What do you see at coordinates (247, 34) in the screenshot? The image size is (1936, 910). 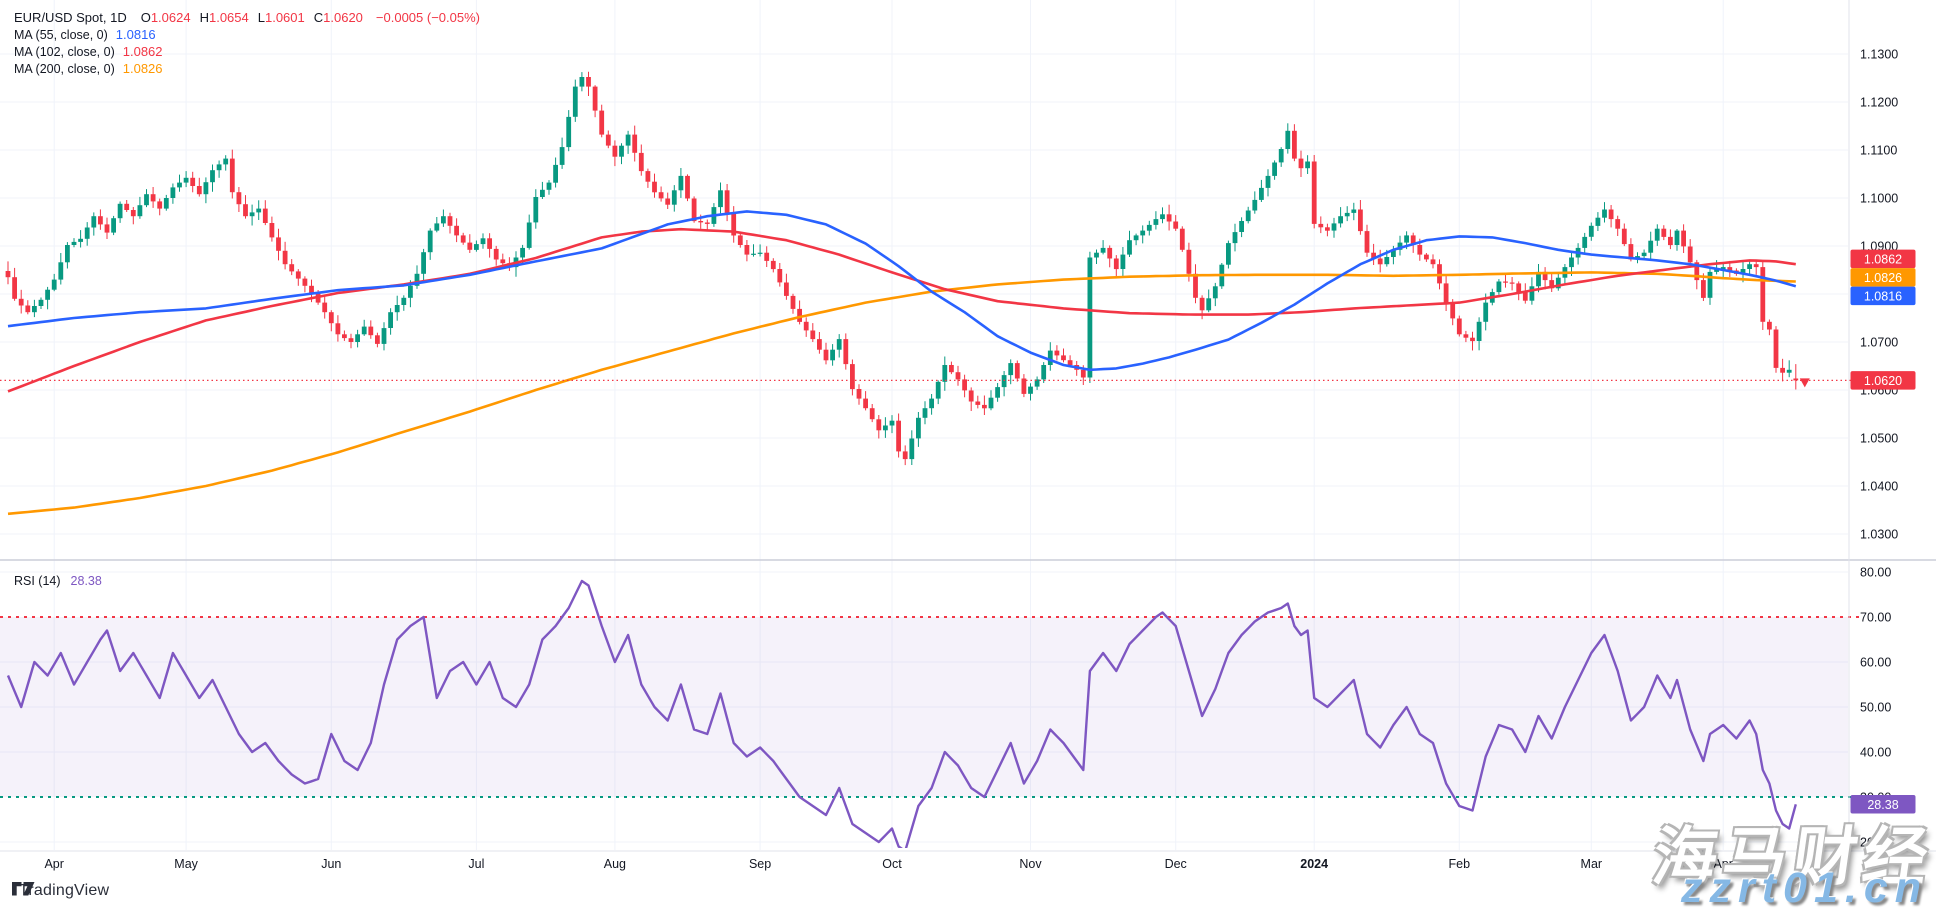 I see `ma55-legend-row: MA (55, close, 0) 1.0816` at bounding box center [247, 34].